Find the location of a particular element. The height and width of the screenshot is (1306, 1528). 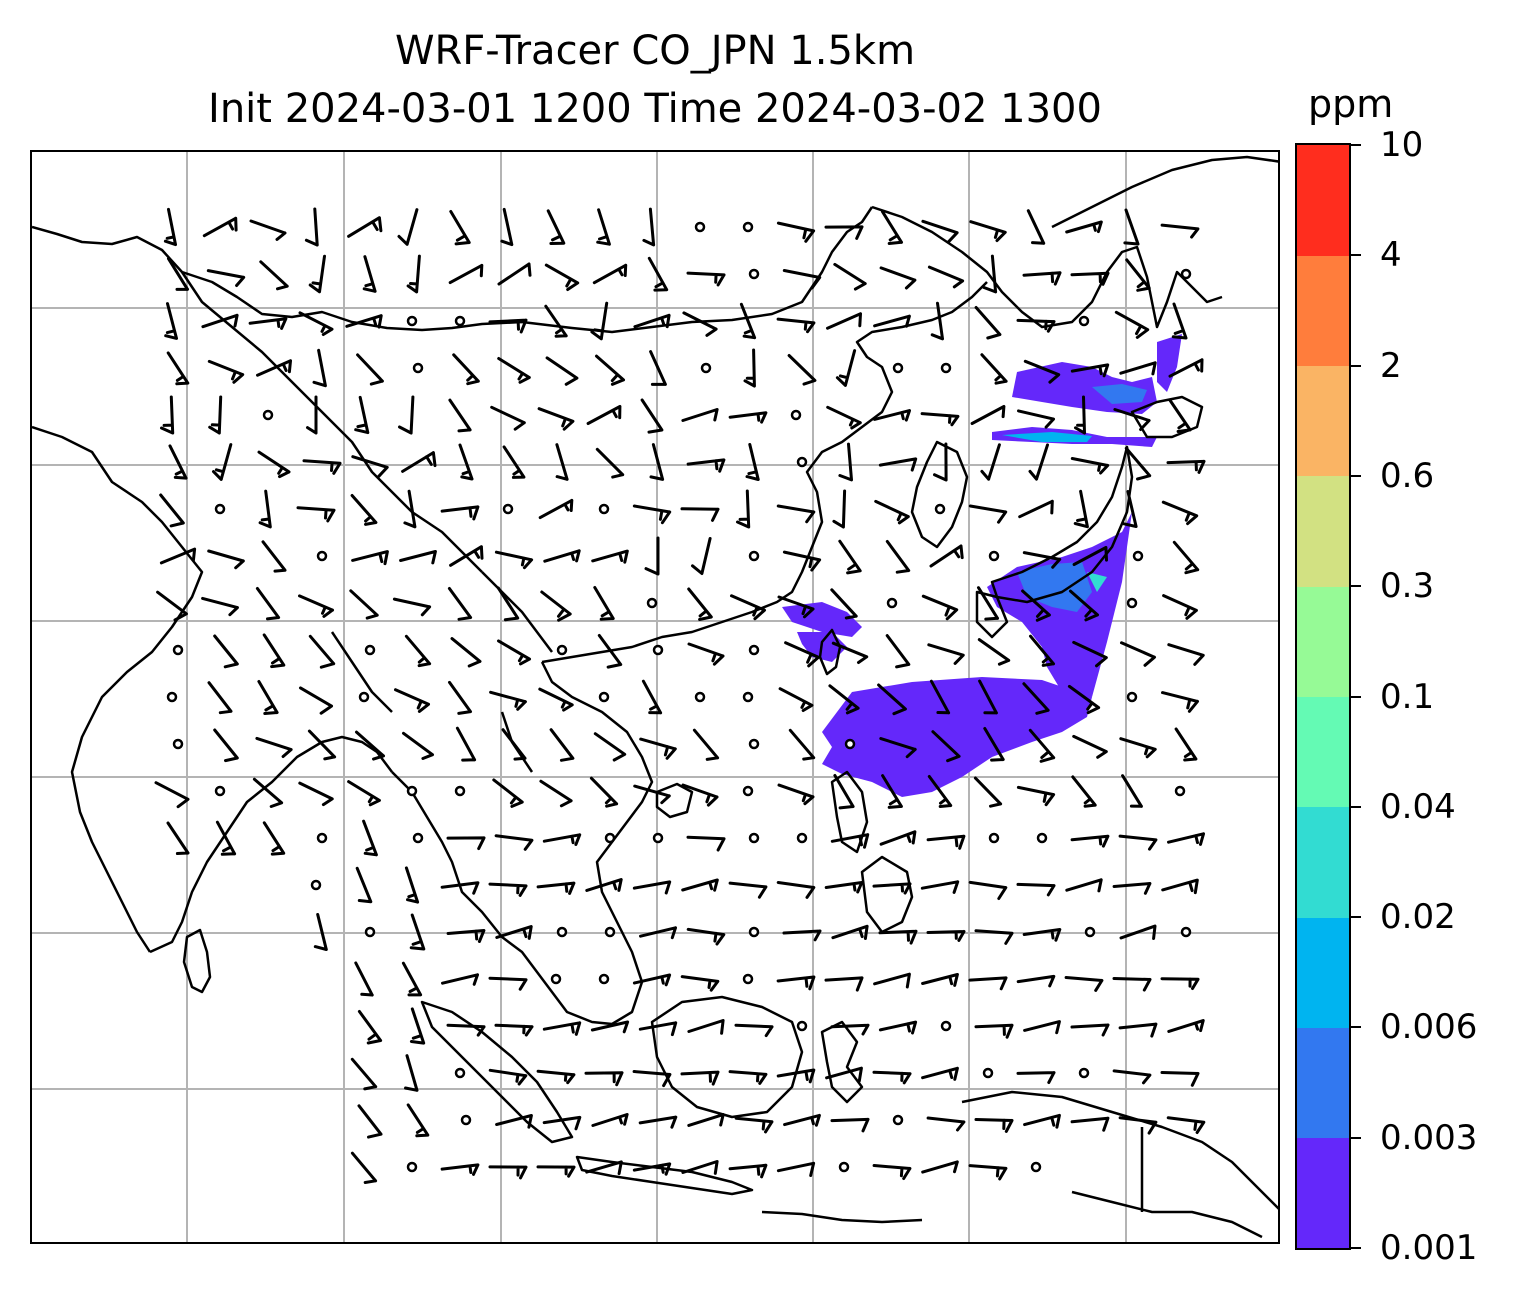

plume-japan-cyan is located at coordinates (1097, 582).